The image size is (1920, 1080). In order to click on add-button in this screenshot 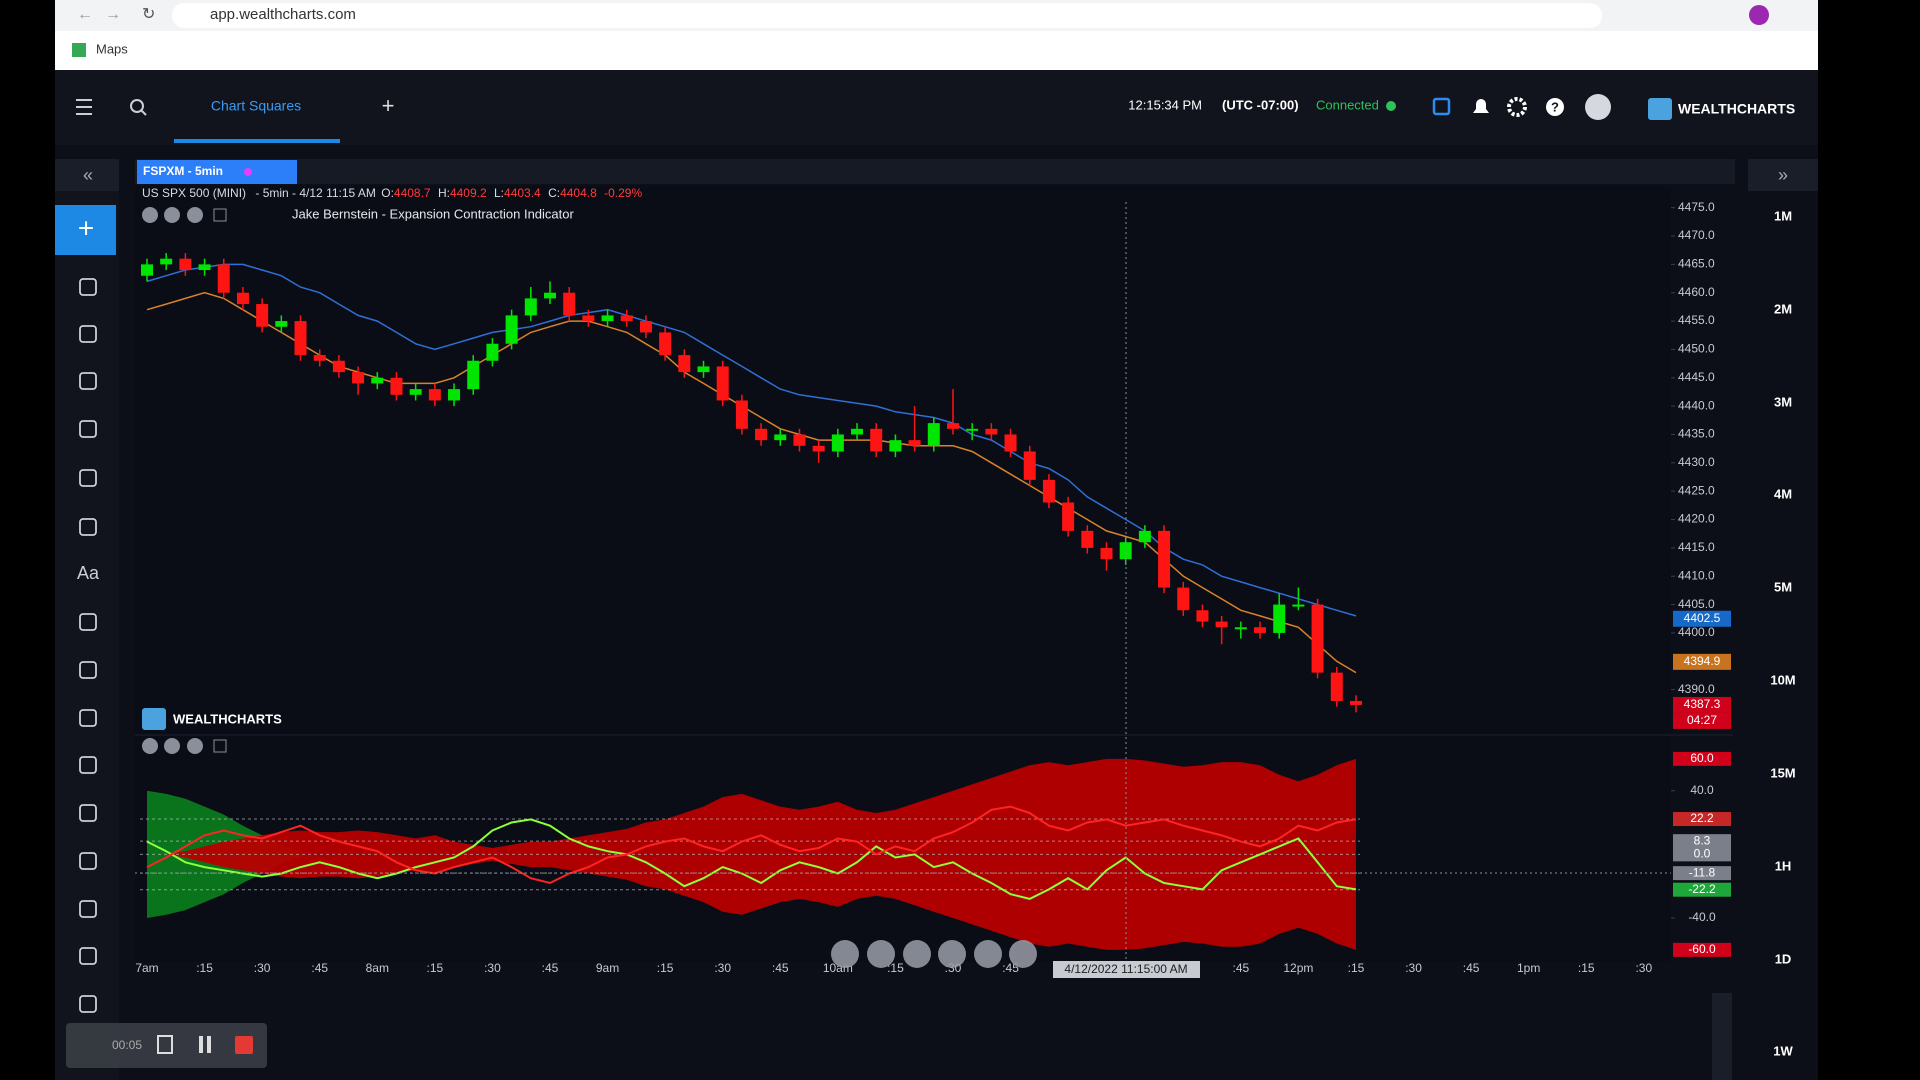, I will do `click(85, 230)`.